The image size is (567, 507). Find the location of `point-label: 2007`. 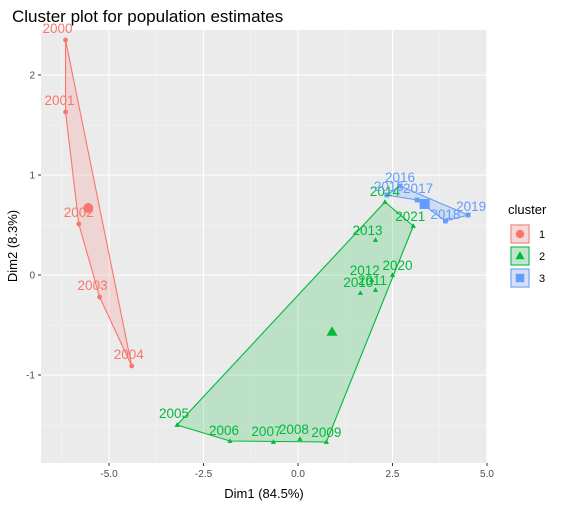

point-label: 2007 is located at coordinates (266, 431).